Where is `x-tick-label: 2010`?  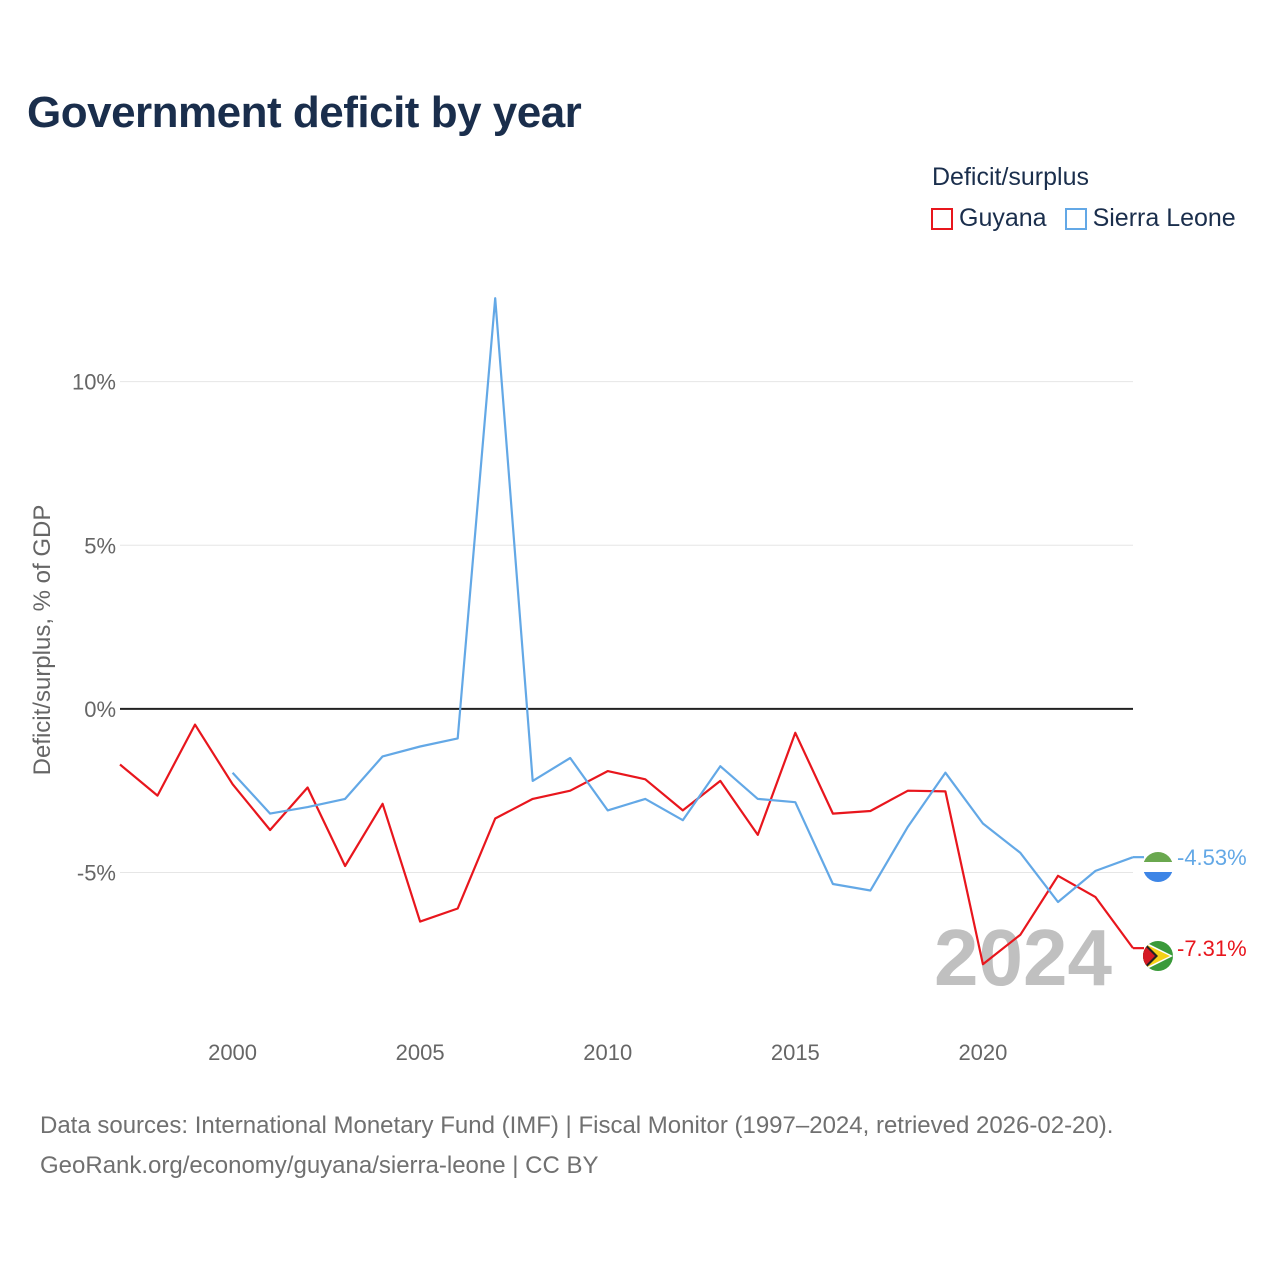
x-tick-label: 2010 is located at coordinates (607, 1052).